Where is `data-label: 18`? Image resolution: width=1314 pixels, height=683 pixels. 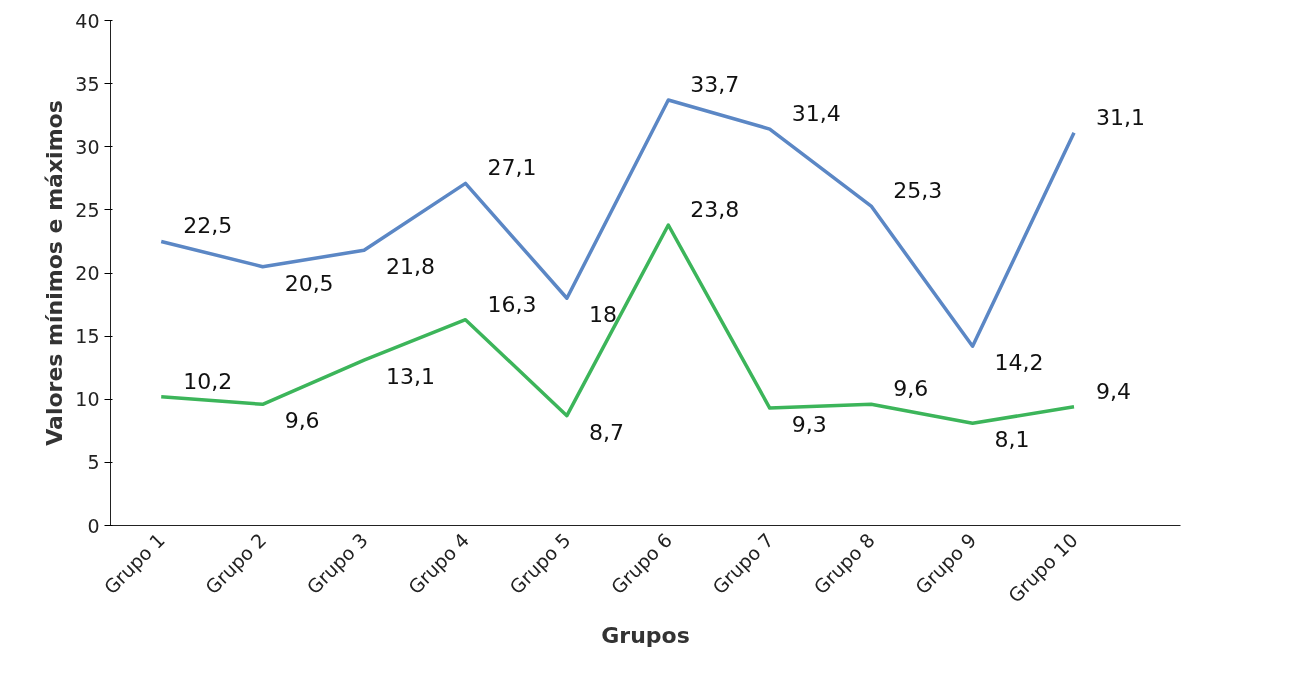 data-label: 18 is located at coordinates (602, 315).